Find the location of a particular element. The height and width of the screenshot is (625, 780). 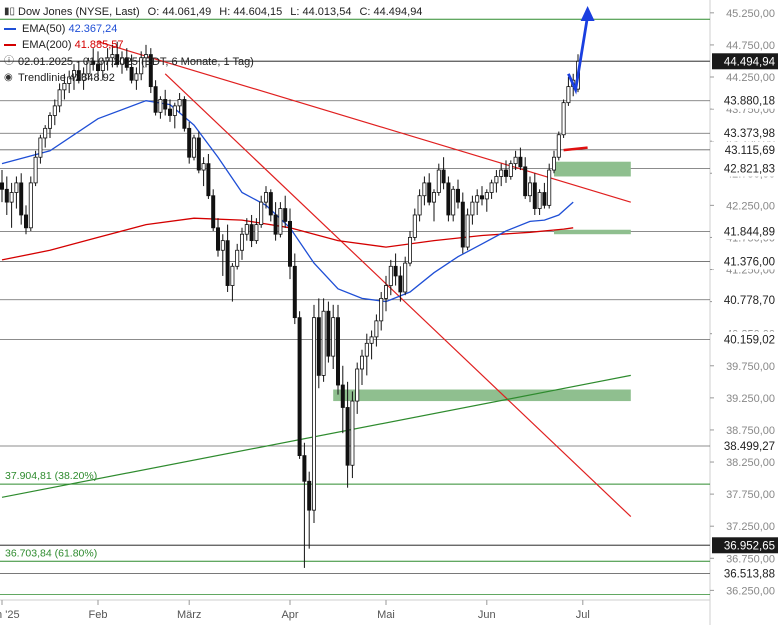

info-icon: ⓘ is located at coordinates (9, 61).